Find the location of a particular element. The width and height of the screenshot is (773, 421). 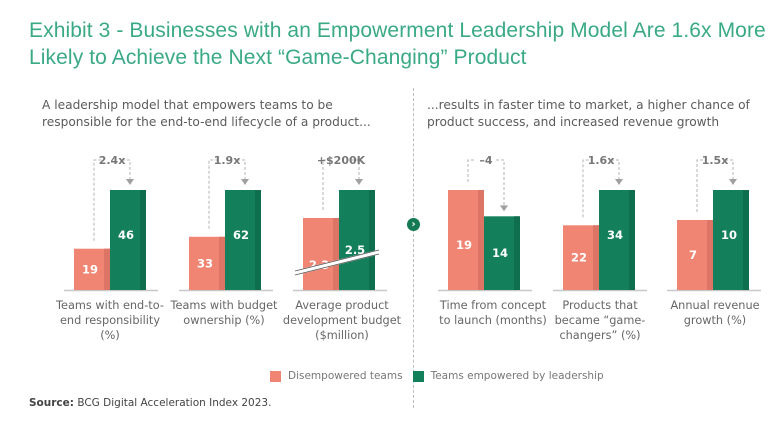

category-label: Teams with budget ownership (%) is located at coordinates (224, 313).